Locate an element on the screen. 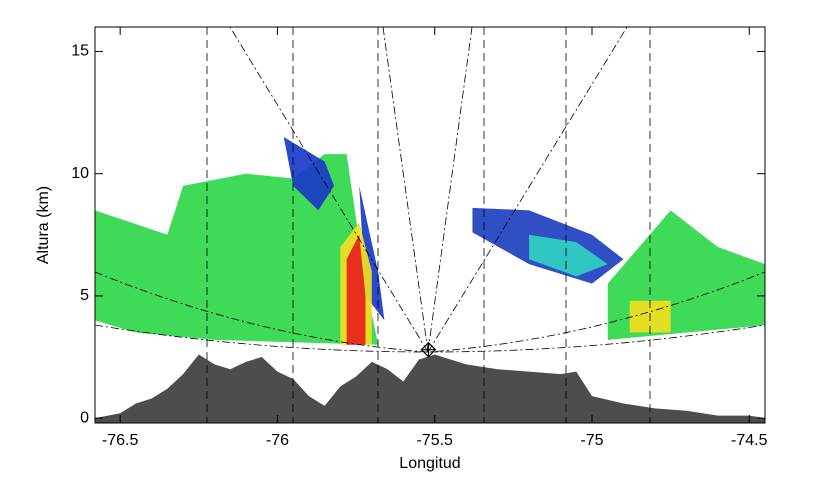 The width and height of the screenshot is (840, 495). y-tick-label: 5 is located at coordinates (84, 295).